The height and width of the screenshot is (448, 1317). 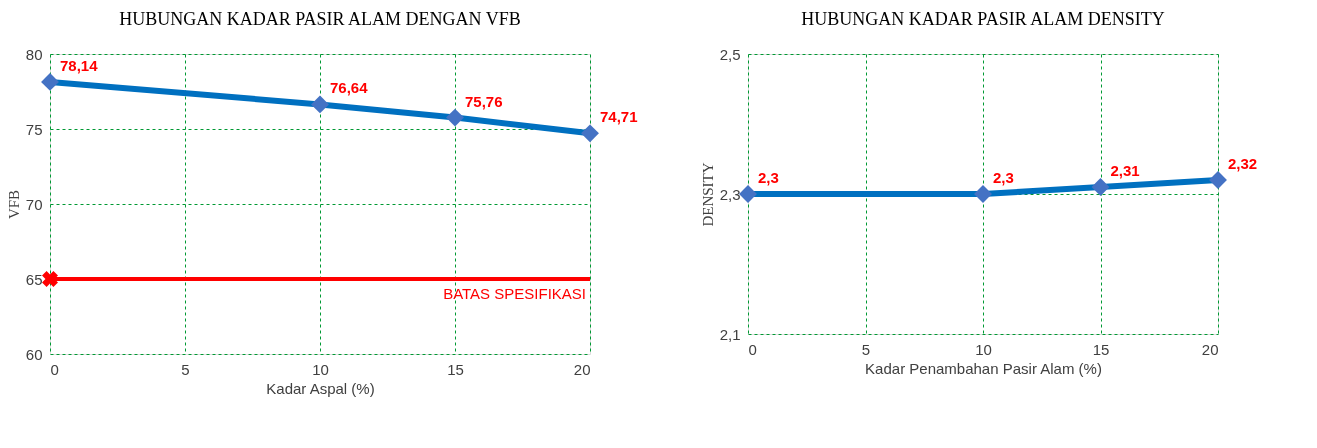 What do you see at coordinates (1125, 170) in the screenshot?
I see `data-label: 2,31` at bounding box center [1125, 170].